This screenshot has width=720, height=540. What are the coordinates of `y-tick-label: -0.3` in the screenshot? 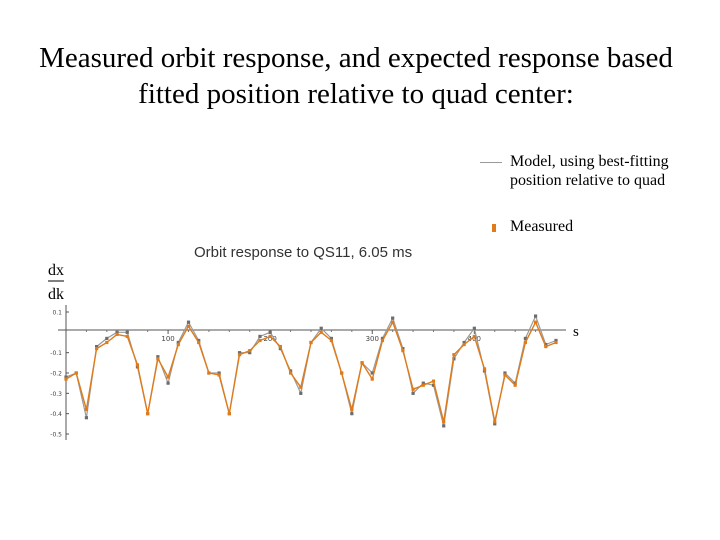 It's located at (56, 394).